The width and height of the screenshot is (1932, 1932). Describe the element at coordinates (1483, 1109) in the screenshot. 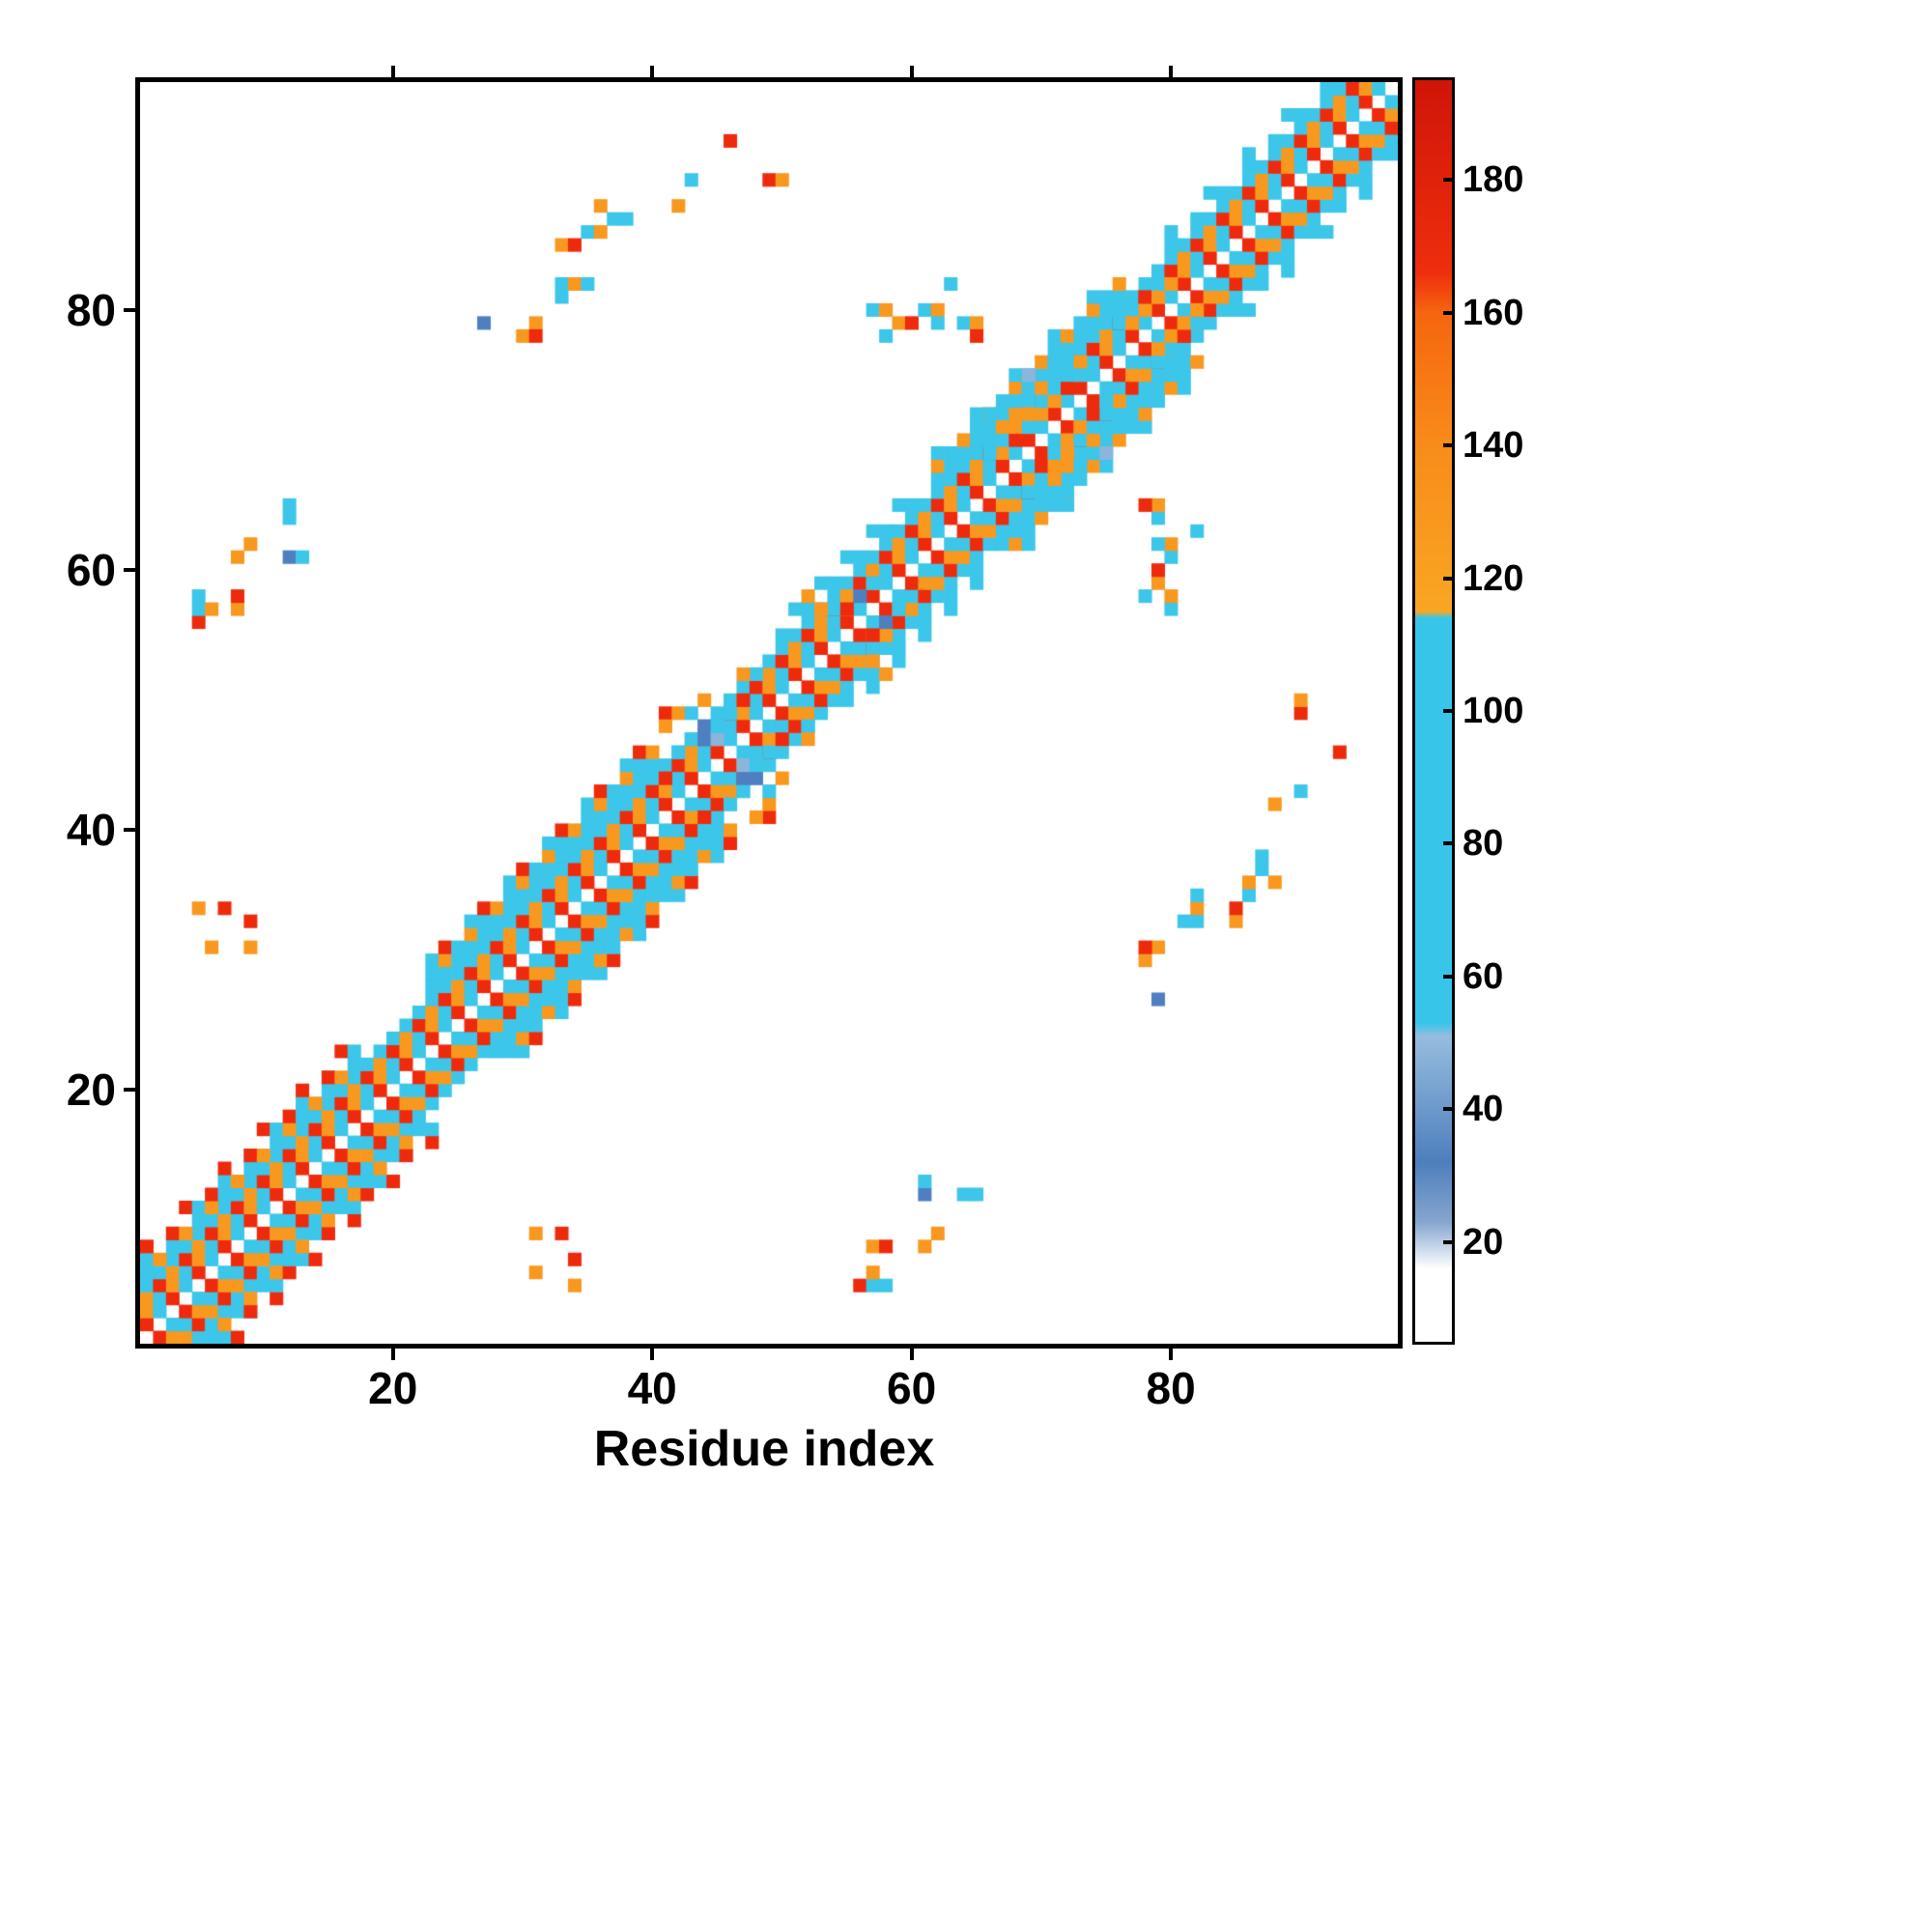

I see `colorbar-tick-label: 40` at that location.